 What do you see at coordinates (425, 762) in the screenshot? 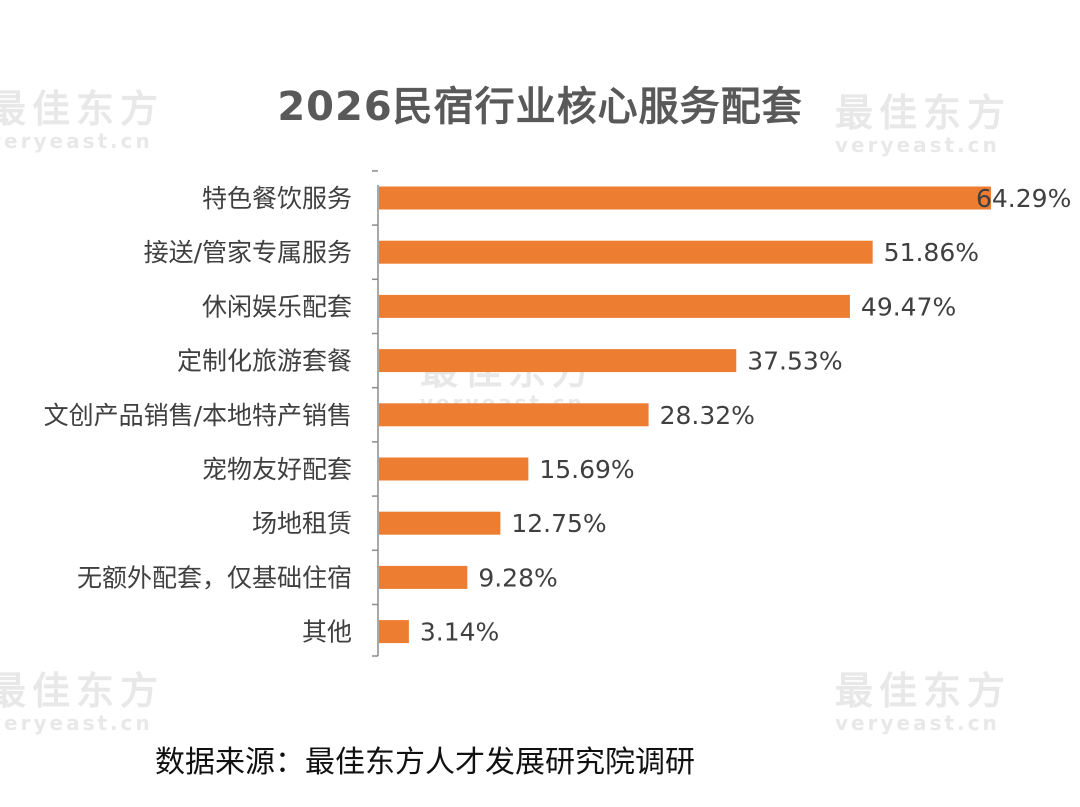
I see `data-source-note: 数据来源：最佳东方人才发展研究院调研` at bounding box center [425, 762].